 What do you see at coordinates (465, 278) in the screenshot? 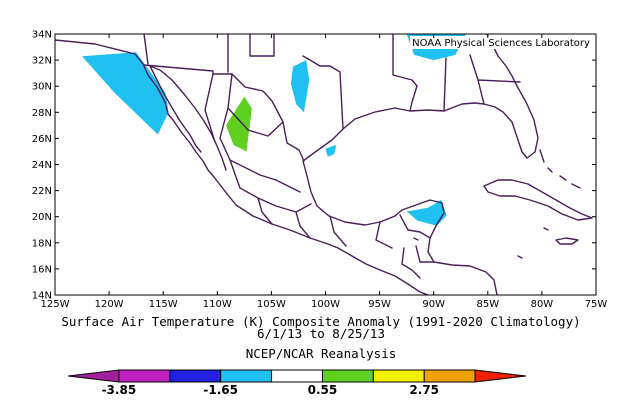
I see `central-america-caribbean` at bounding box center [465, 278].